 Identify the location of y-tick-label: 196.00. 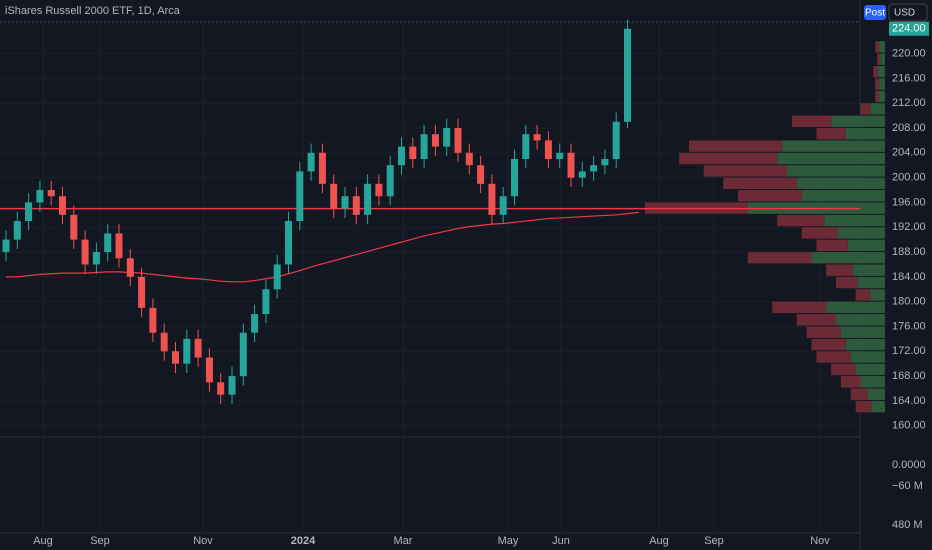
(909, 202).